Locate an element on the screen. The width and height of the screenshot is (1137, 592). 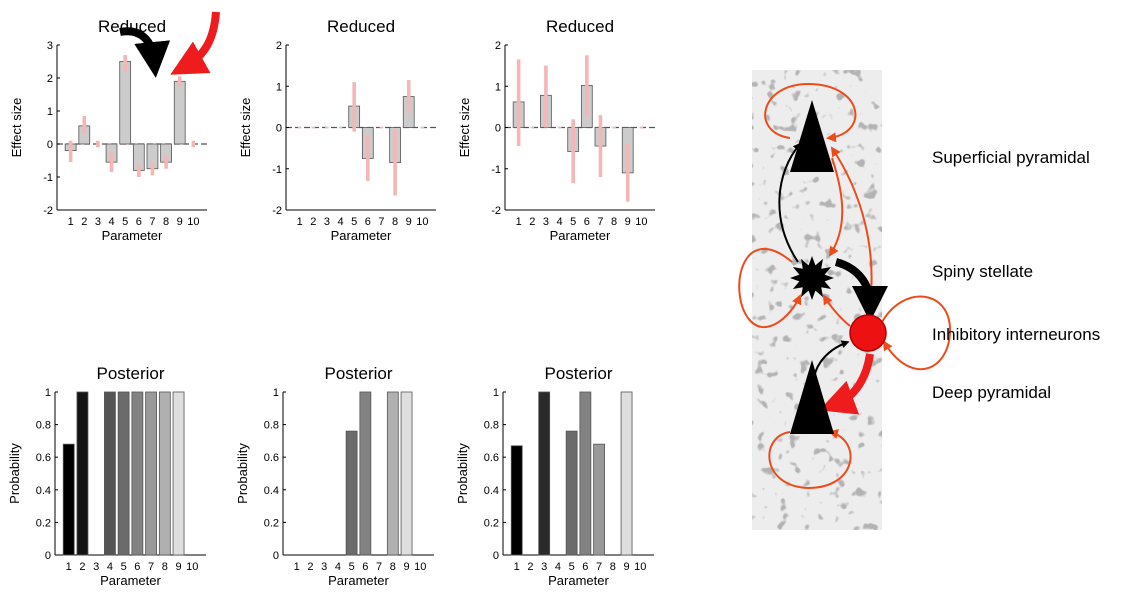
chart-3-x-tick-label: 9 is located at coordinates (628, 222).